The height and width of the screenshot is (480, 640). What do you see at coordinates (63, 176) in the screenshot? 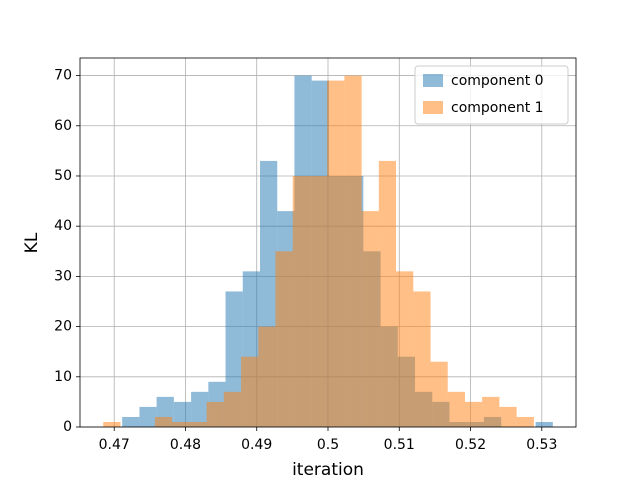
I see `y-tick-label: 50` at bounding box center [63, 176].